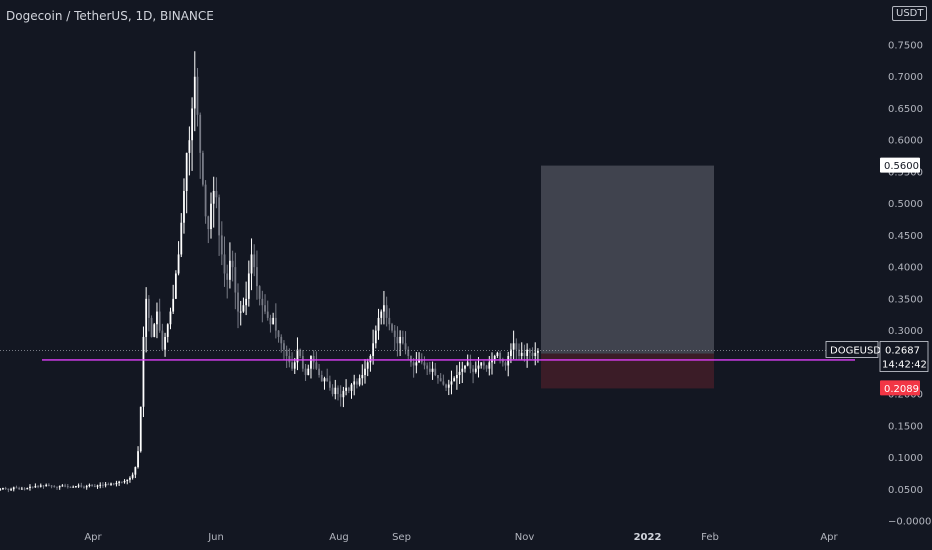 The height and width of the screenshot is (550, 932). I want to click on price-tick-label: −0.0000, so click(909, 522).